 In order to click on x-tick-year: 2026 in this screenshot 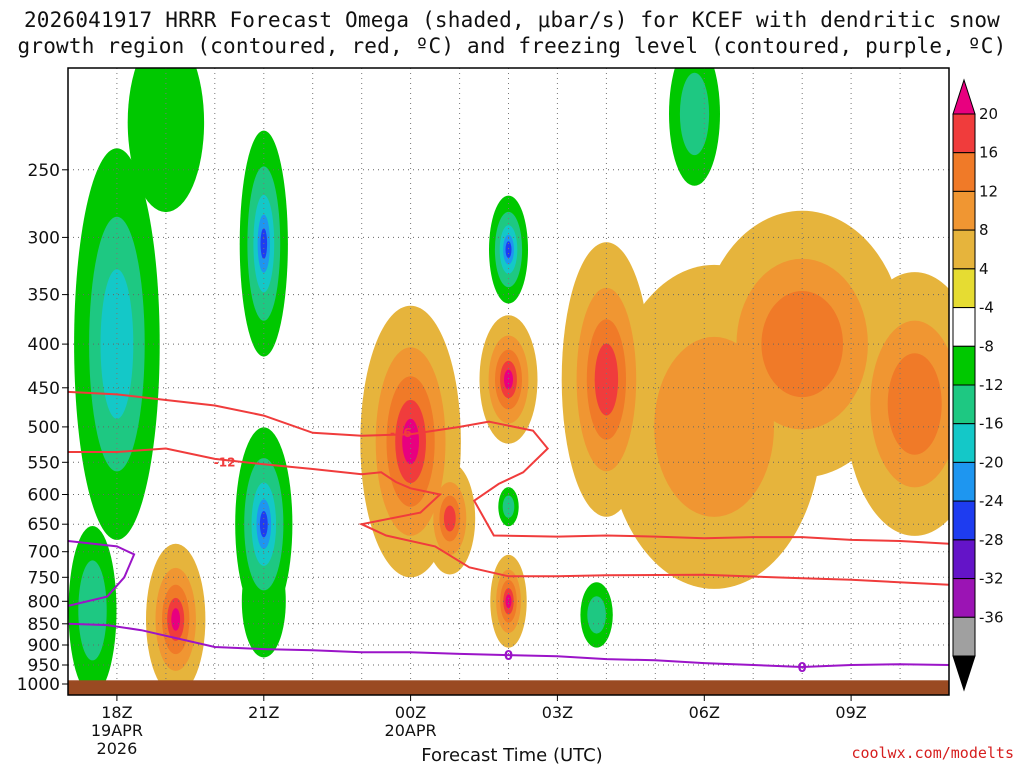, I will do `click(117, 748)`.